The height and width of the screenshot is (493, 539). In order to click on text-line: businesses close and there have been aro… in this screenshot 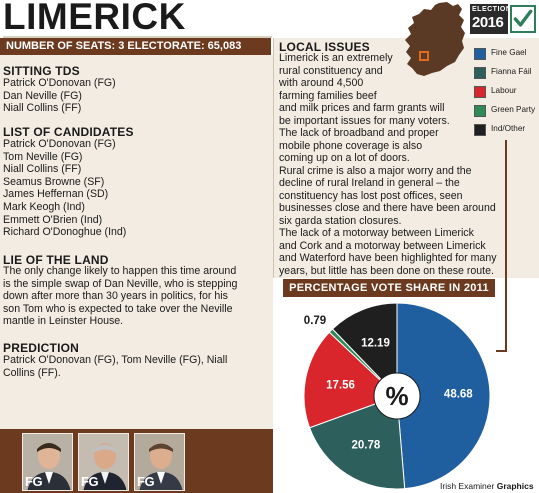, I will do `click(387, 208)`.